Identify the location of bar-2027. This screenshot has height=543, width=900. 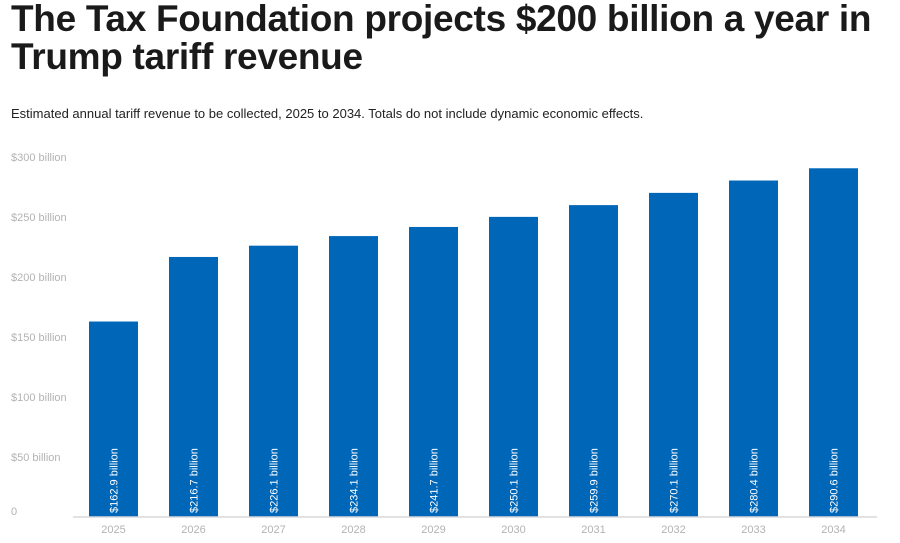
(273, 381).